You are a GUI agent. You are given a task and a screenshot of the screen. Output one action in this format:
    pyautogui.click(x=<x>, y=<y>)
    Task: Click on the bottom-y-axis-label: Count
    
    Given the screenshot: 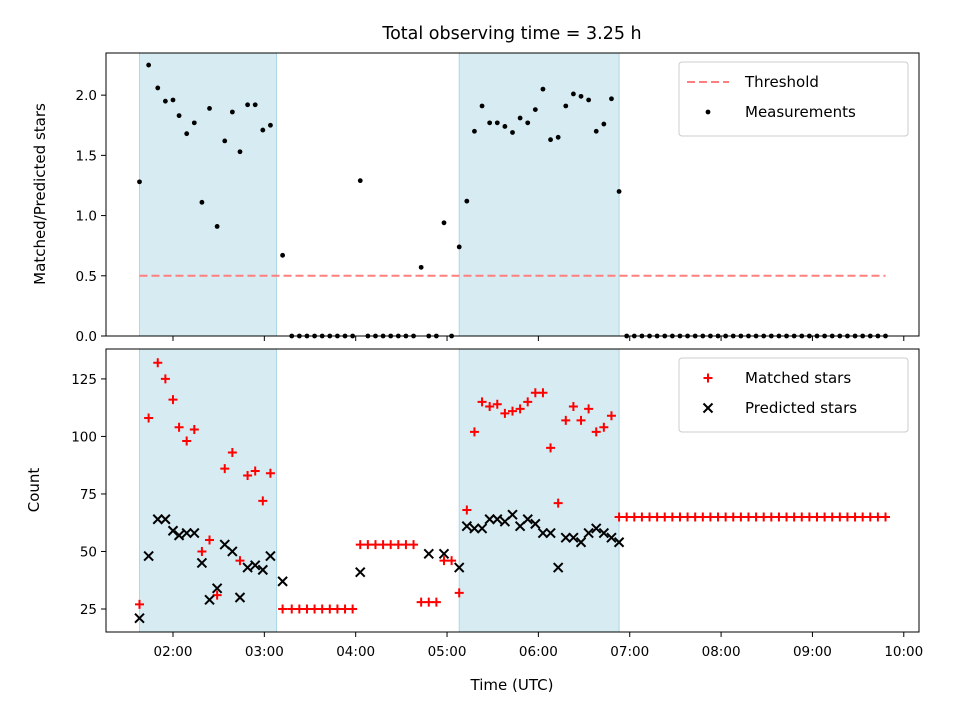 What is the action you would take?
    pyautogui.click(x=34, y=490)
    